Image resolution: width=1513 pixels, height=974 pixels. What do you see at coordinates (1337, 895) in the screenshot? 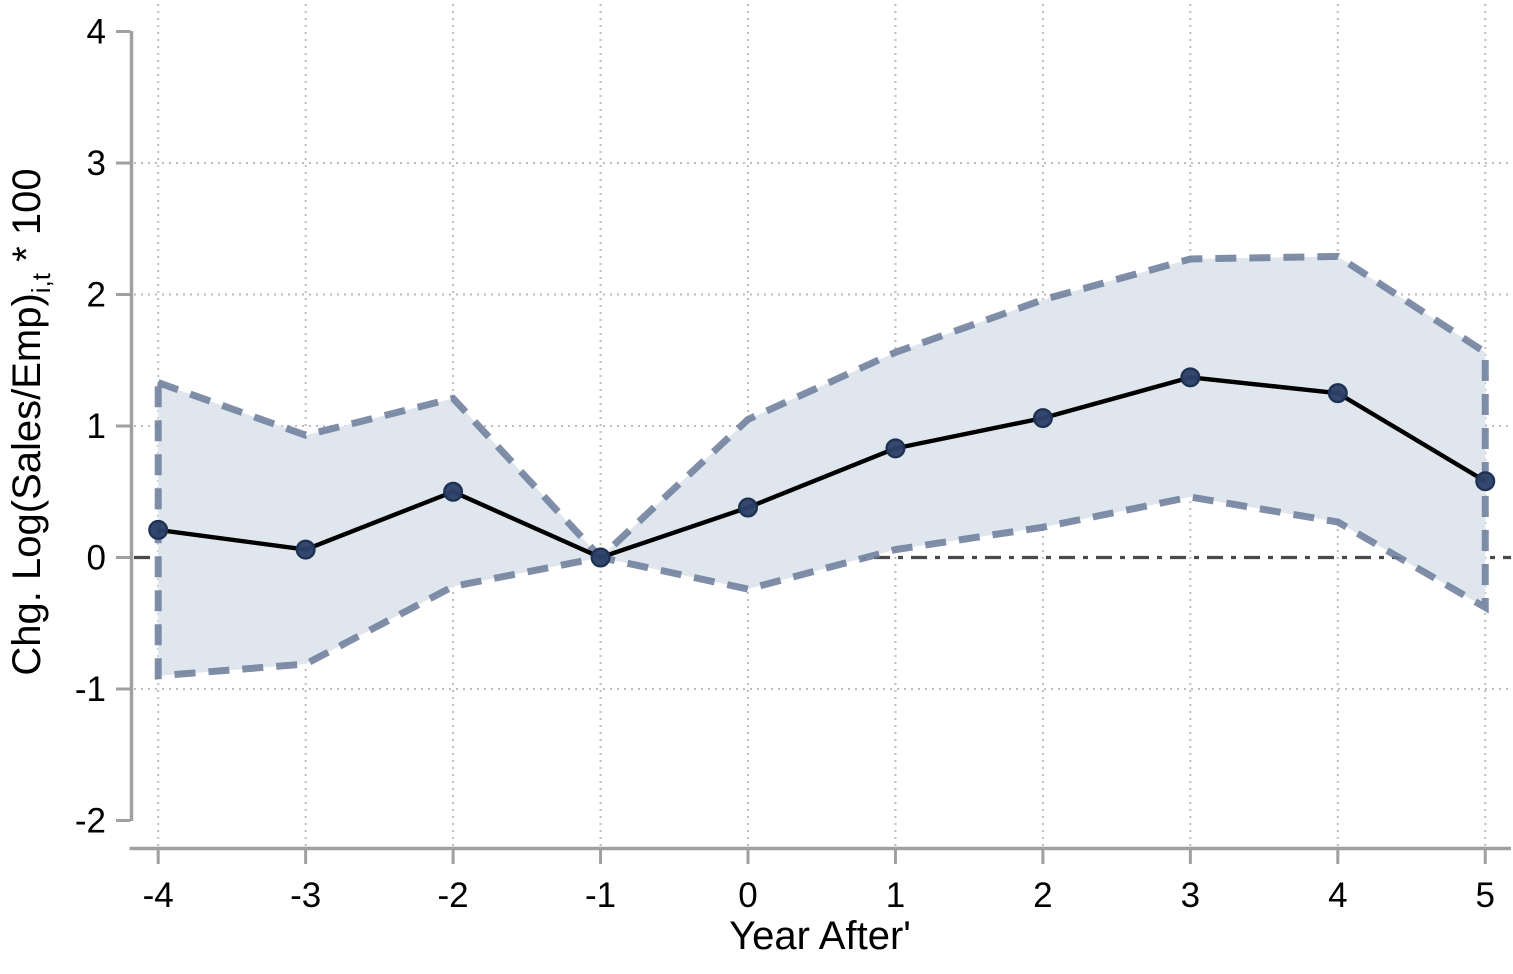
I see `x-tick-label: 4` at bounding box center [1337, 895].